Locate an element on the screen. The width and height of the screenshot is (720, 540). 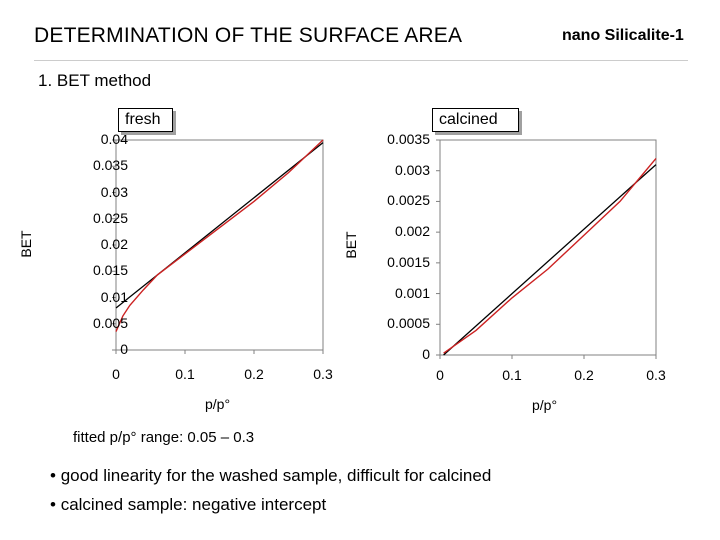
y-tick-label: 0.0015 is located at coordinates (408, 261).